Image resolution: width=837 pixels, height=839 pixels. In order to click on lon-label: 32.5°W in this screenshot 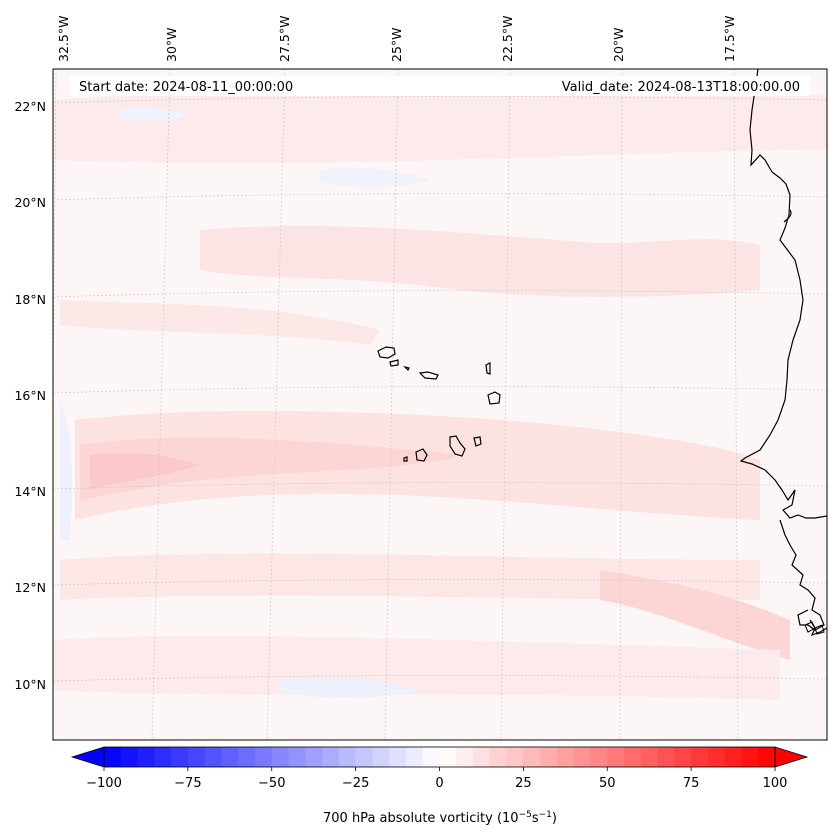, I will do `click(63, 39)`.